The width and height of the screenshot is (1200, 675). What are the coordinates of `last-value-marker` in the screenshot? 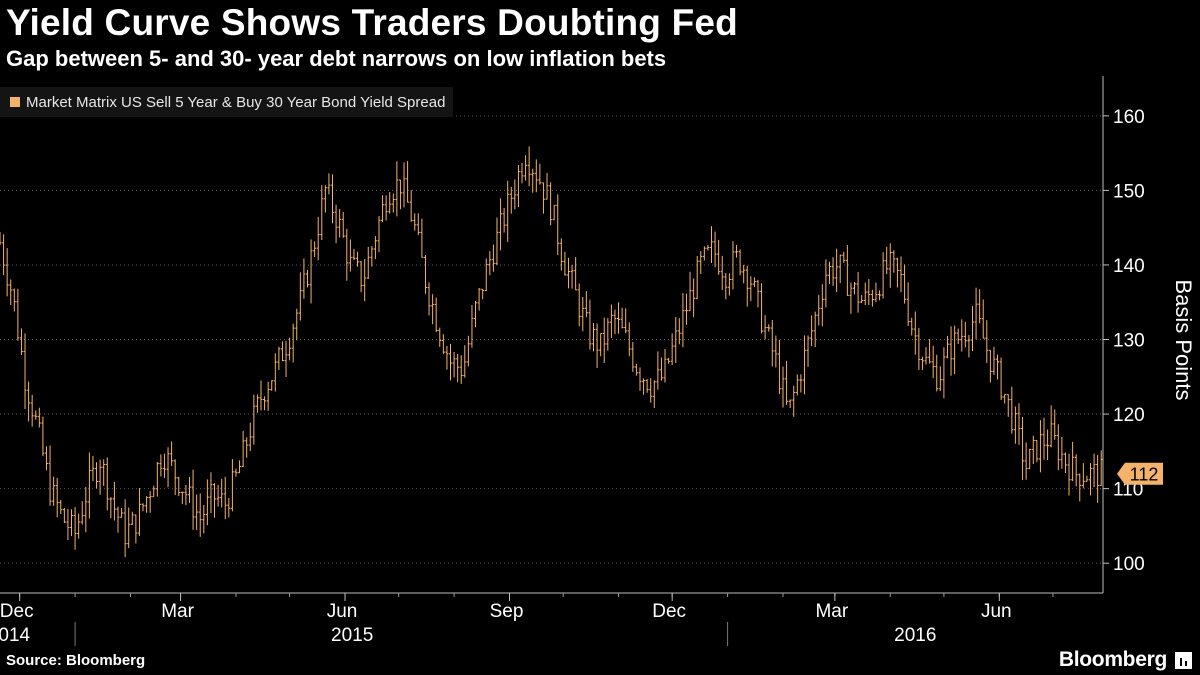 It's located at (1140, 473).